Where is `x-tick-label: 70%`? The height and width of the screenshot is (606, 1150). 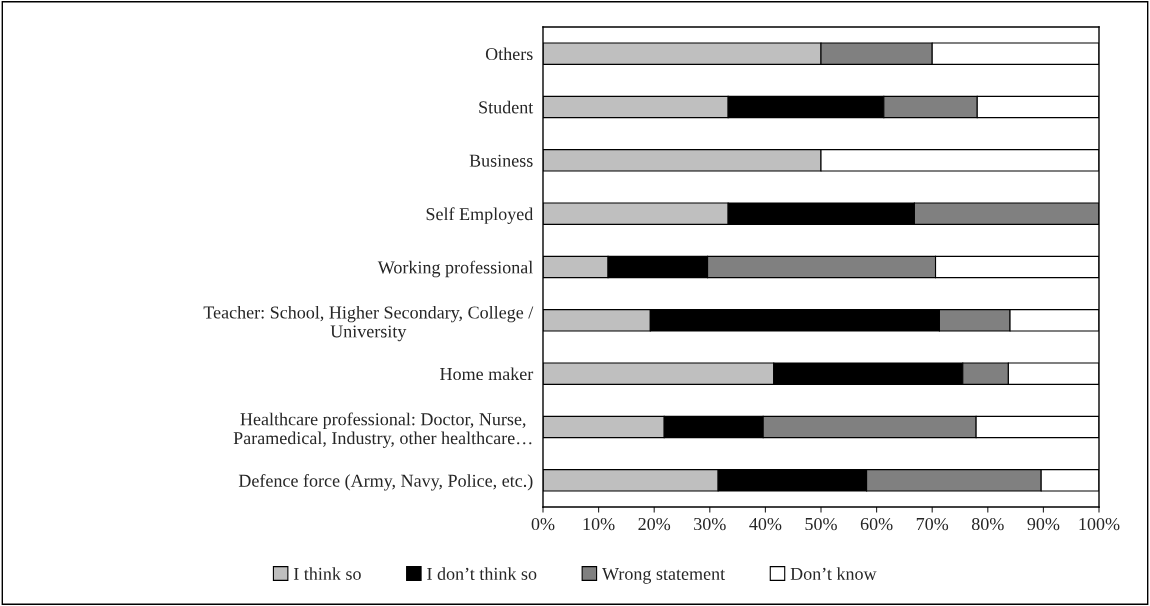 x-tick-label: 70% is located at coordinates (932, 524).